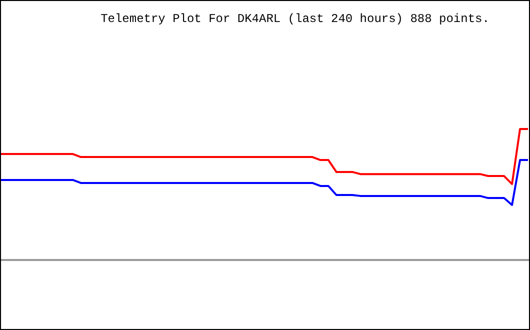 This screenshot has height=330, width=530. Describe the element at coordinates (295, 19) in the screenshot. I see `chart-title: Telemetry Plot For DK4ARL (last 240 hours) 888 points.` at that location.